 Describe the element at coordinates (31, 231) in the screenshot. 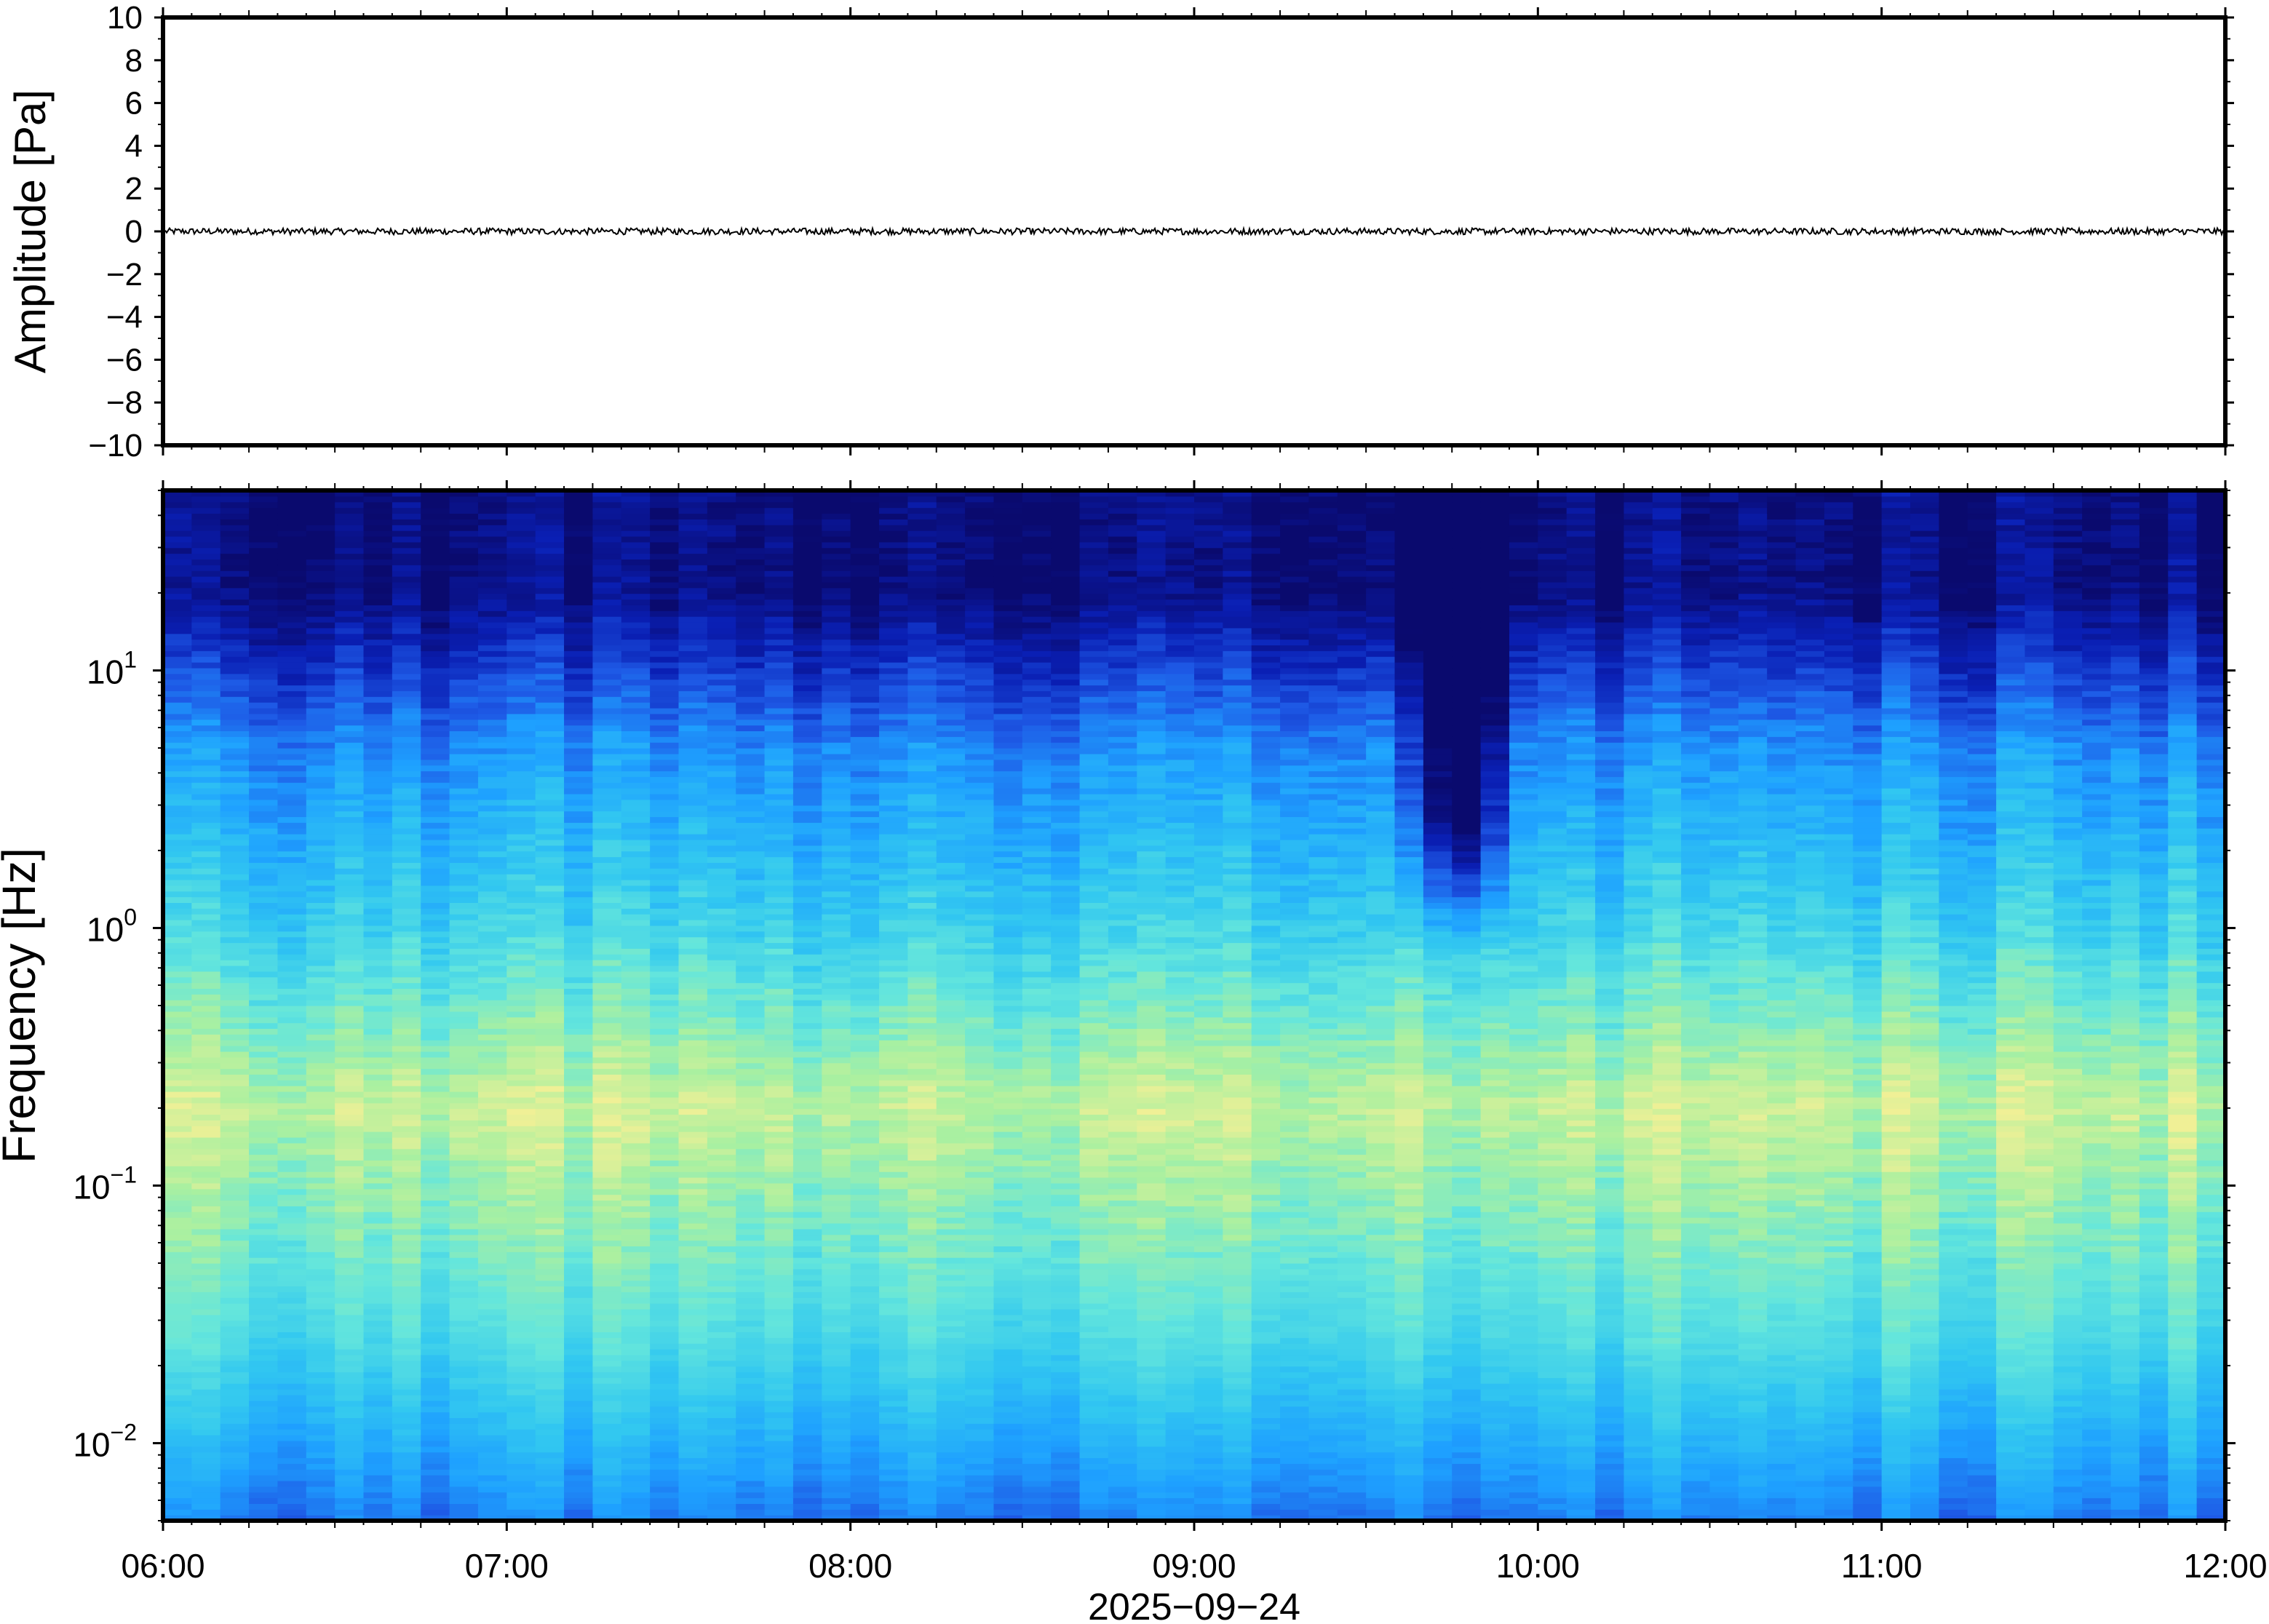

I see `waveform-y-axis-label: Amplitude [Pa]` at that location.